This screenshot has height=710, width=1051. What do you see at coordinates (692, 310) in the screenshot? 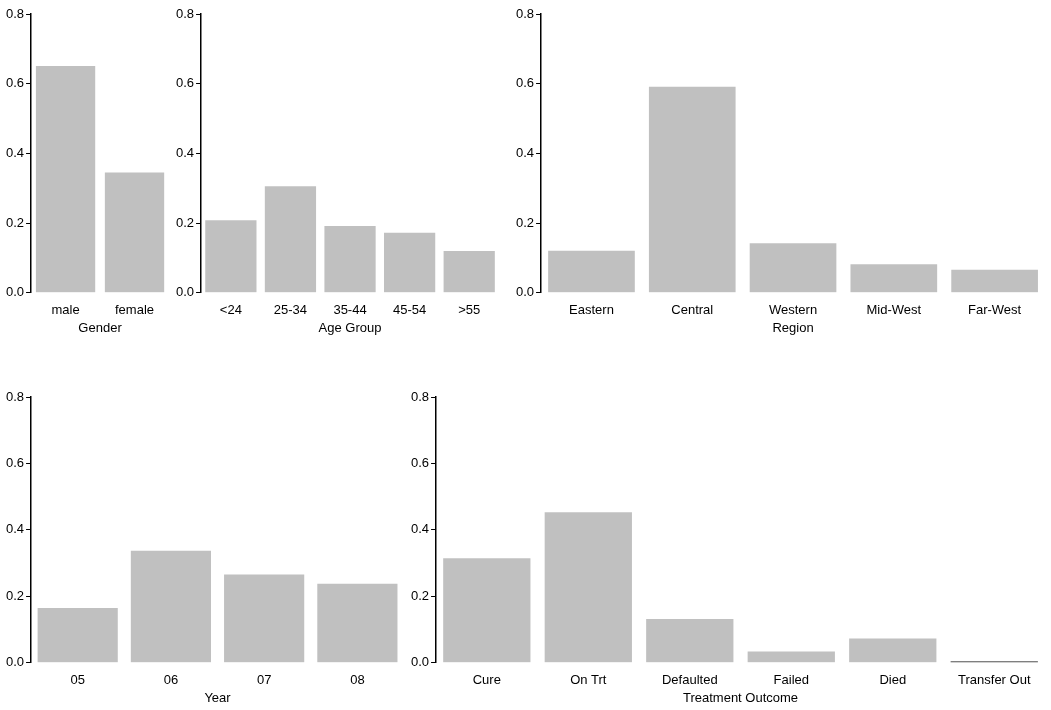
I see `x-tick-label: Central` at bounding box center [692, 310].